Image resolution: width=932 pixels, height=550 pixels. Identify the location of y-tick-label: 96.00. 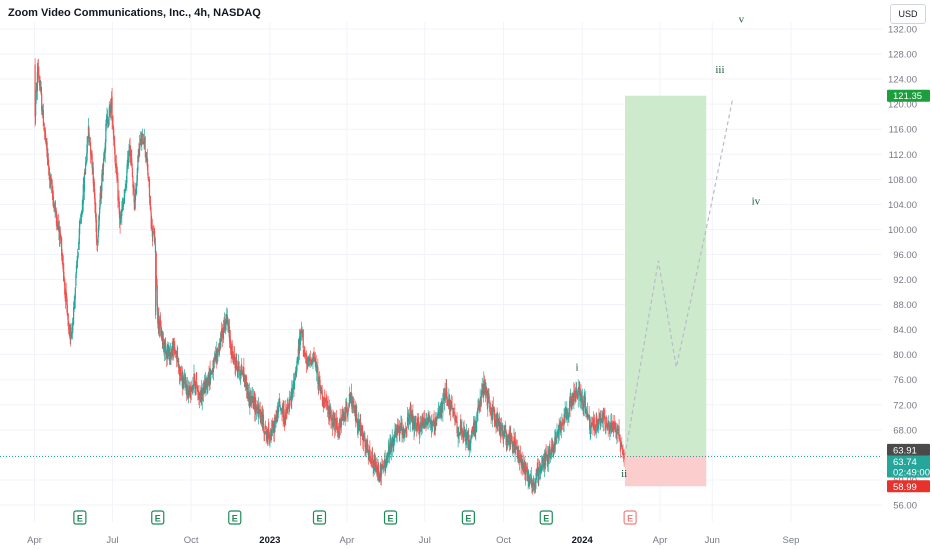
(905, 255).